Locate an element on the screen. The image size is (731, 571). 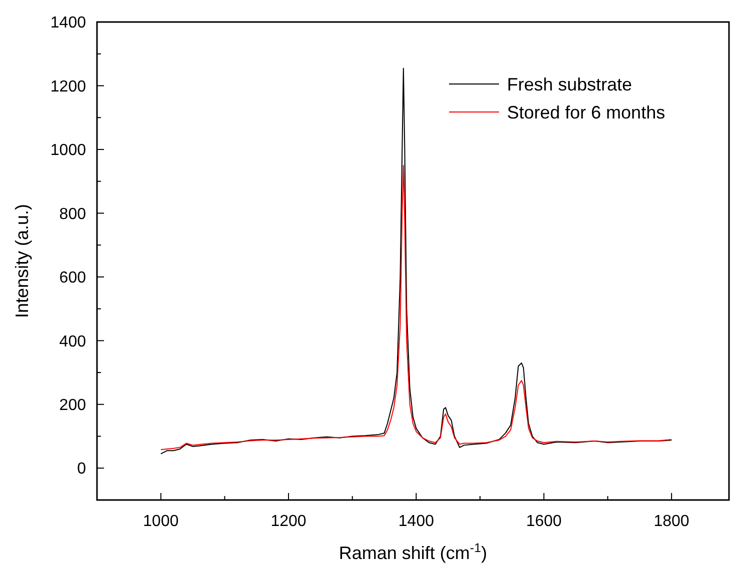
y-tick-label: 0 is located at coordinates (81, 469).